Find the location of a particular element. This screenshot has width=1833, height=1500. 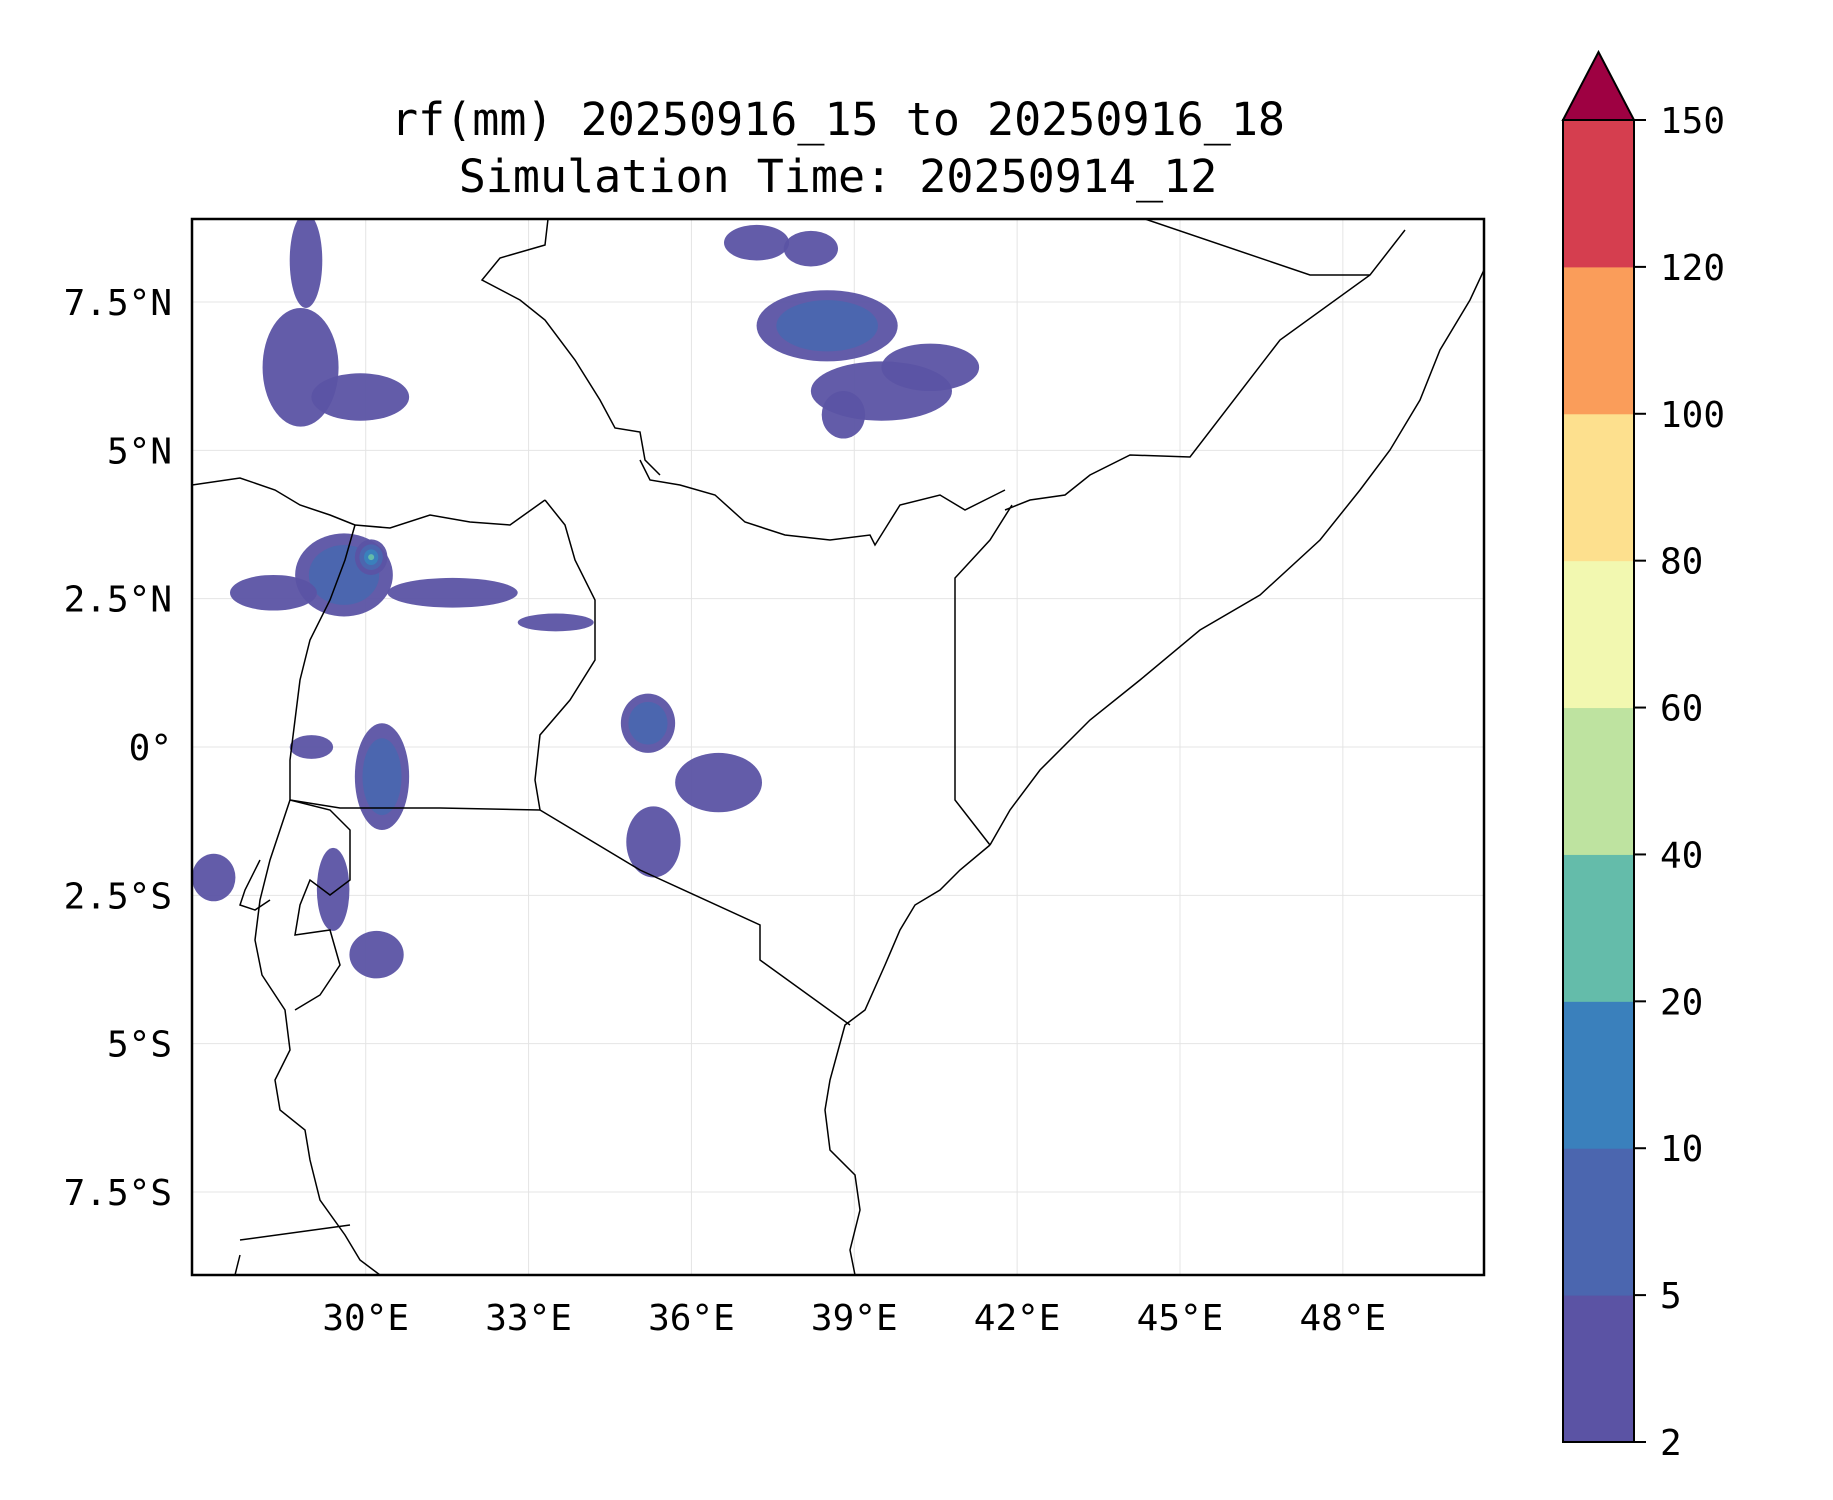

x-axis-ticks: 30°E 33°E 36°E 39°E 42°E 45°E 48°E is located at coordinates (854, 1318).